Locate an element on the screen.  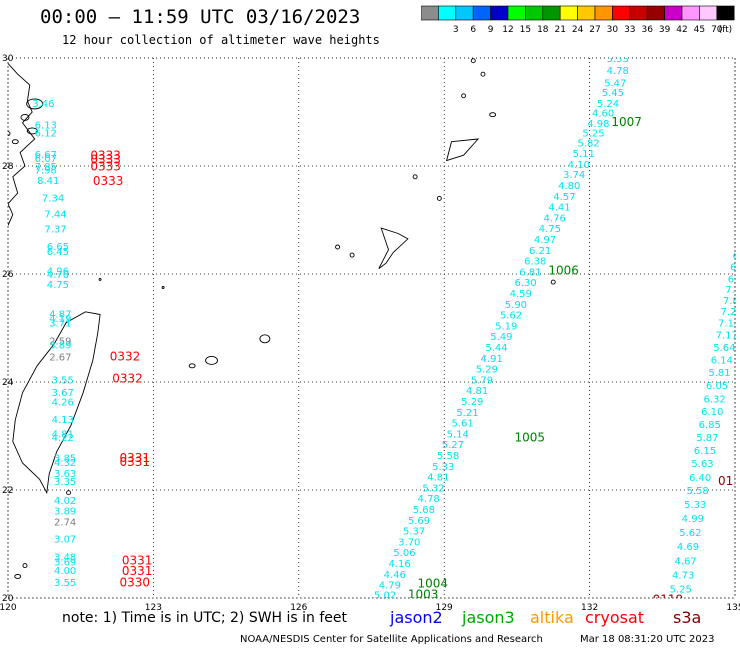
satellite-s3a: s3a is located at coordinates (687, 617).